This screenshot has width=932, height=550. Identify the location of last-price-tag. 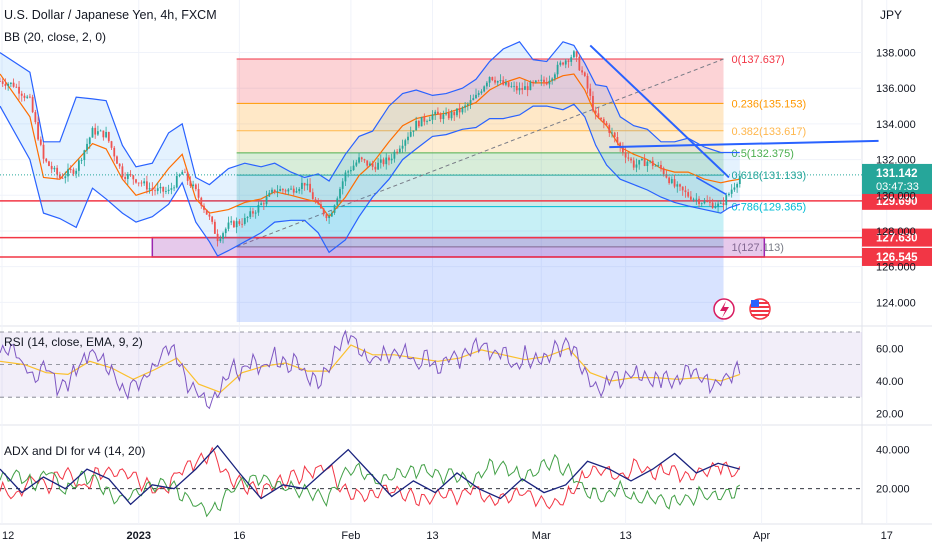
(897, 178).